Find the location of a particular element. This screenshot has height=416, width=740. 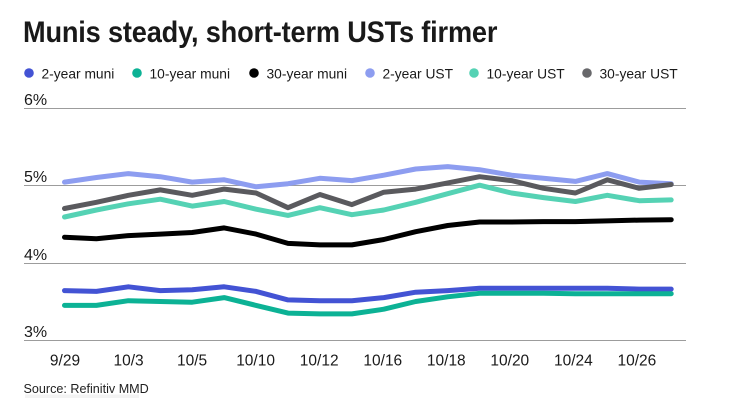

svg-text: 10/18 is located at coordinates (446, 361).